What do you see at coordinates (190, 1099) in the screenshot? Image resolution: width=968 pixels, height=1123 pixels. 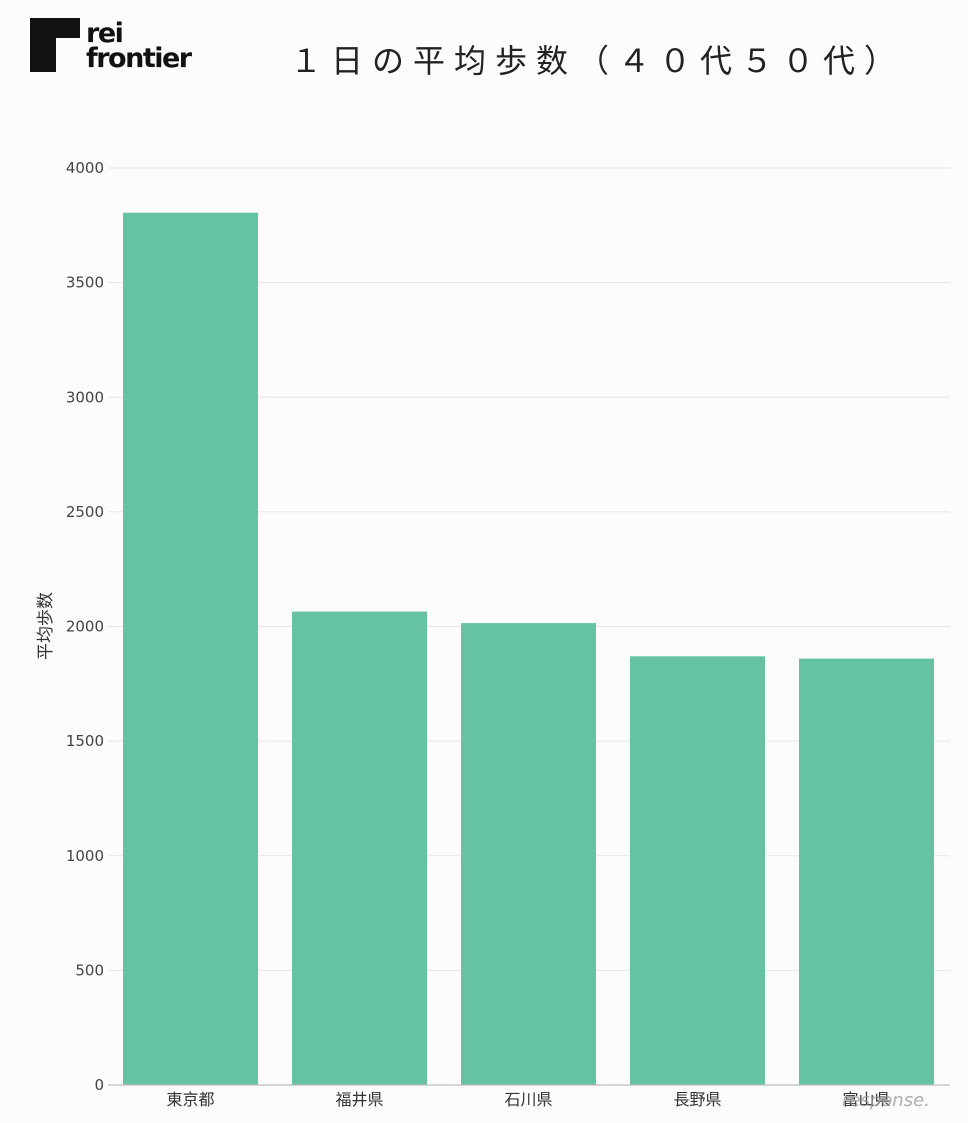 I see `x-category-label: 東京都` at bounding box center [190, 1099].